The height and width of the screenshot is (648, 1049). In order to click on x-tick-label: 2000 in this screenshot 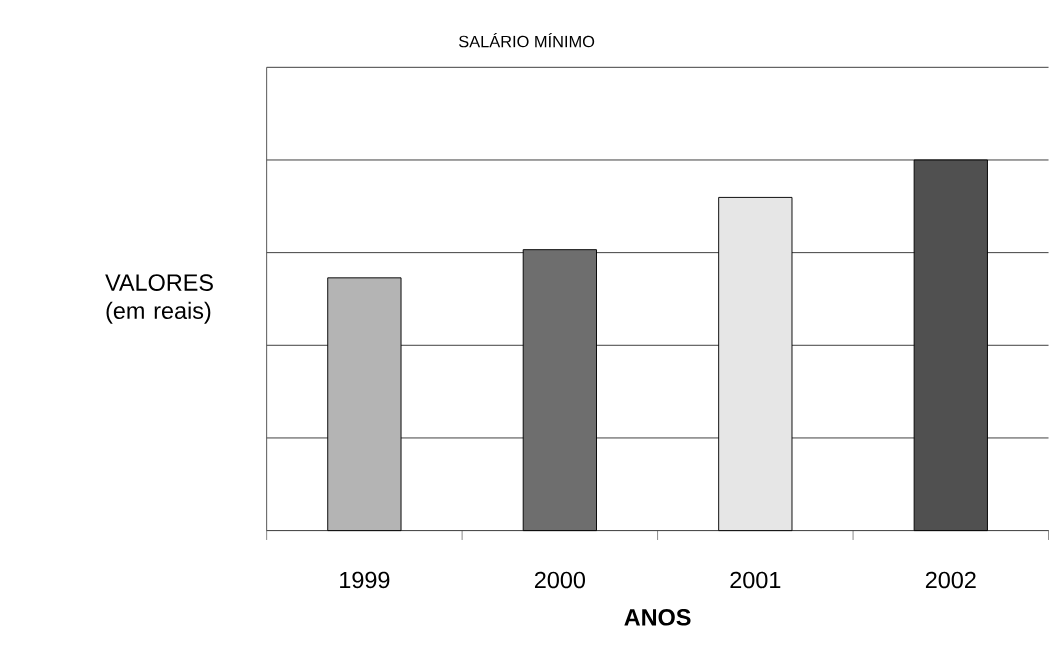, I will do `click(559, 580)`.